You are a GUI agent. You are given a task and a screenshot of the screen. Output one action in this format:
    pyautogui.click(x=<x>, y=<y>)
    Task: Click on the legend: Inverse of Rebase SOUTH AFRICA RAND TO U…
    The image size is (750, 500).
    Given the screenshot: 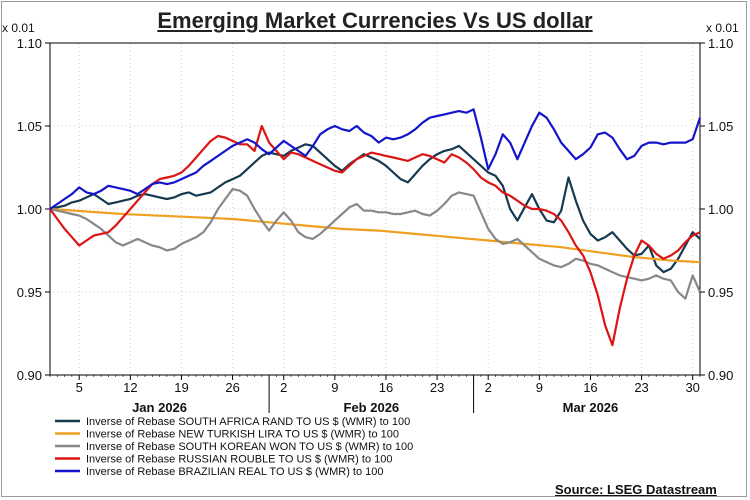 What is the action you would take?
    pyautogui.click(x=234, y=447)
    